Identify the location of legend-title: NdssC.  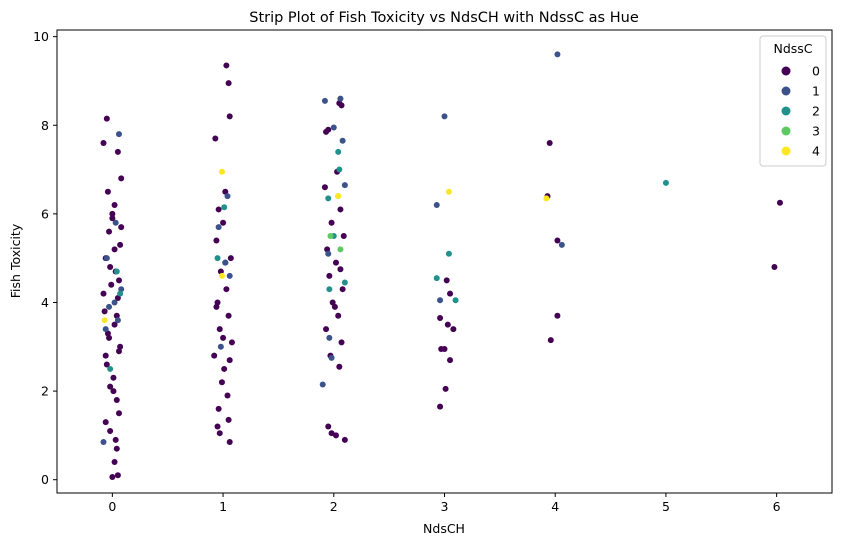
(792, 48).